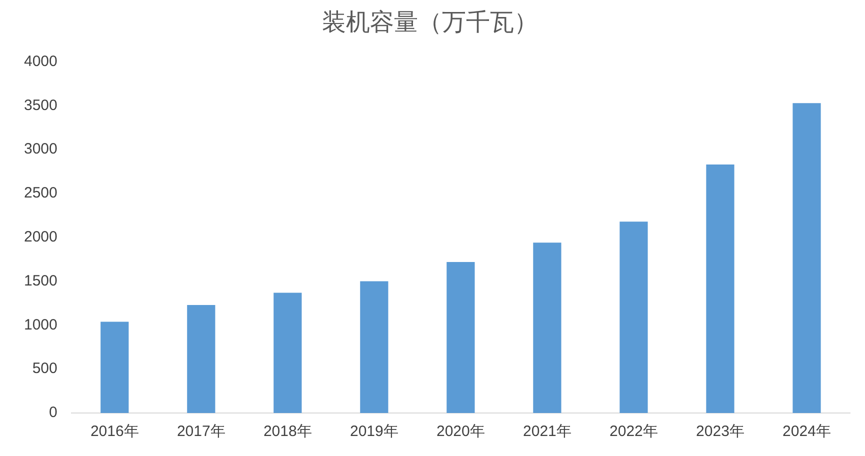 The width and height of the screenshot is (865, 456). I want to click on y-tick-label: 0, so click(53, 413).